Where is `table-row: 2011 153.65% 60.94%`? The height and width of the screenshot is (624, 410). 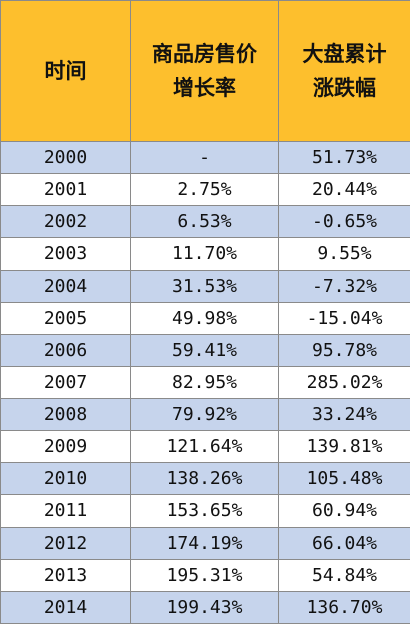 table-row: 2011 153.65% 60.94% is located at coordinates (205, 511).